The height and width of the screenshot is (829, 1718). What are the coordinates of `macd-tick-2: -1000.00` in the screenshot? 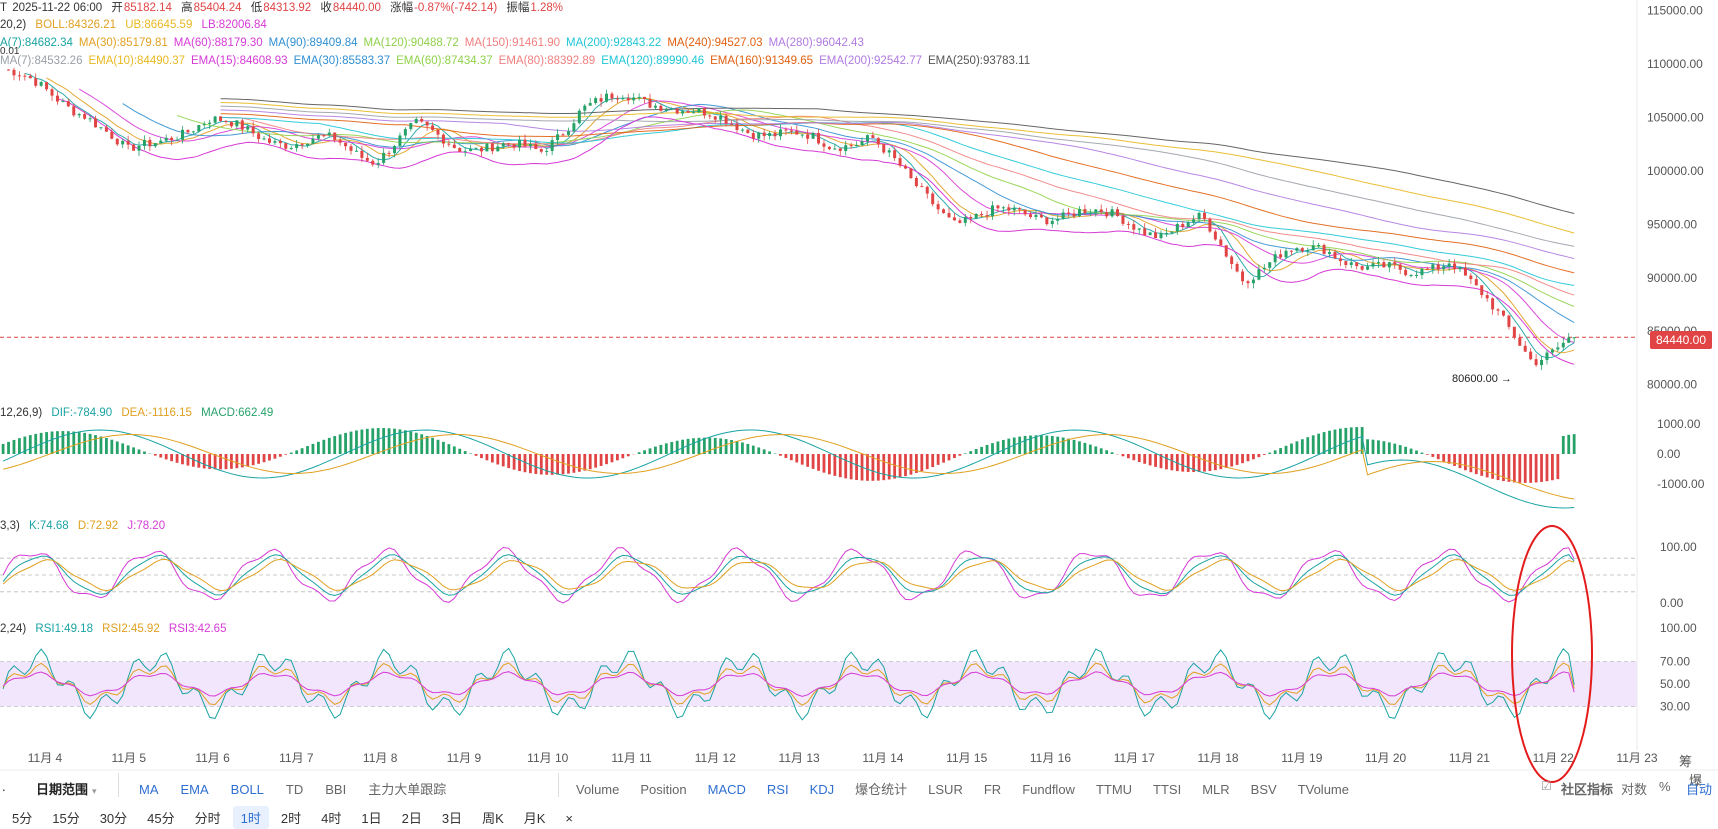 It's located at (1681, 484).